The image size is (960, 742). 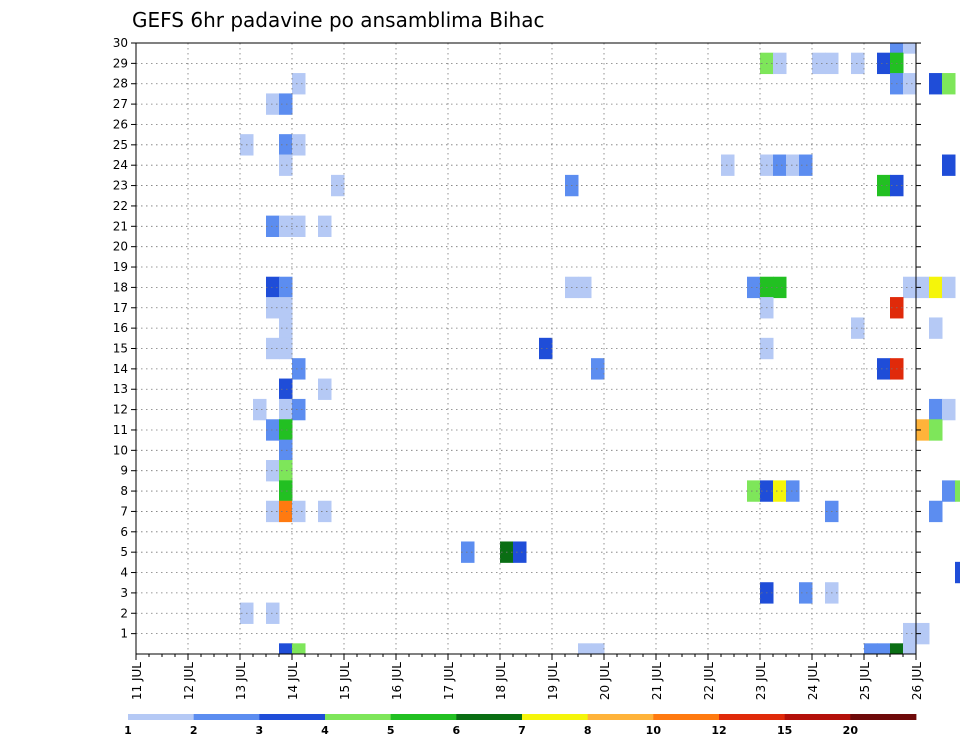 What do you see at coordinates (120, 84) in the screenshot?
I see `y-tick-label: 28` at bounding box center [120, 84].